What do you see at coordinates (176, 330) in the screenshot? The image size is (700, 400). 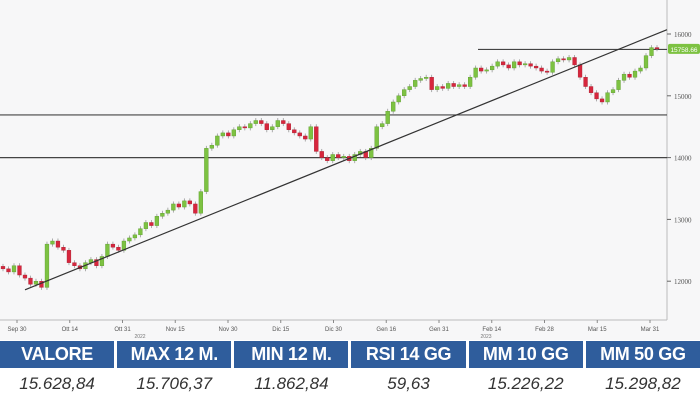 I see `x-tick-label: Nov 15` at bounding box center [176, 330].